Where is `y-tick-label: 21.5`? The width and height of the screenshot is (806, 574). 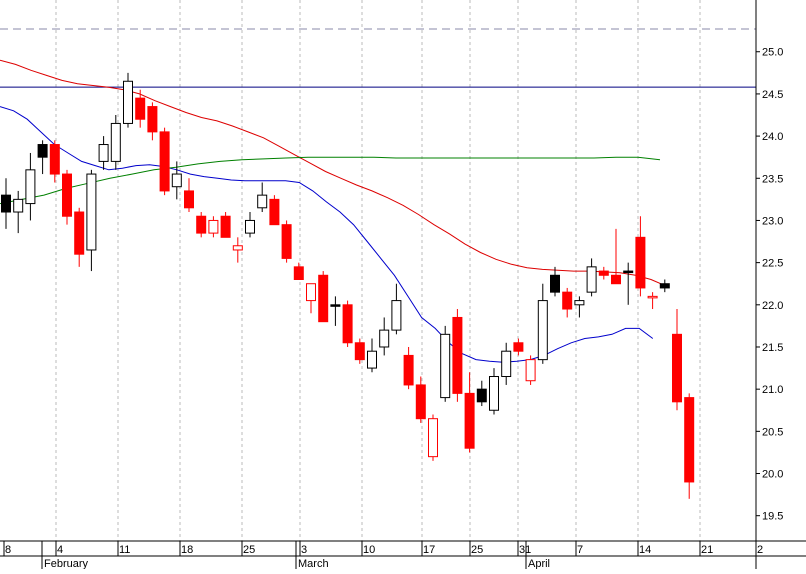 y-tick-label: 21.5 is located at coordinates (772, 348).